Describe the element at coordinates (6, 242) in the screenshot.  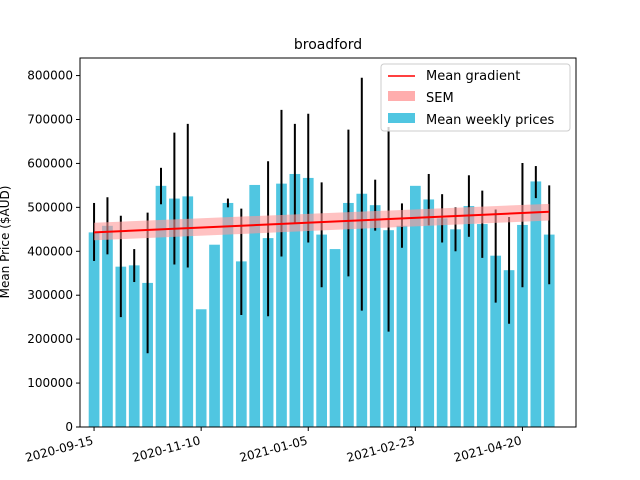
I see `y-axis-label: Mean Price ($AUD)` at that location.